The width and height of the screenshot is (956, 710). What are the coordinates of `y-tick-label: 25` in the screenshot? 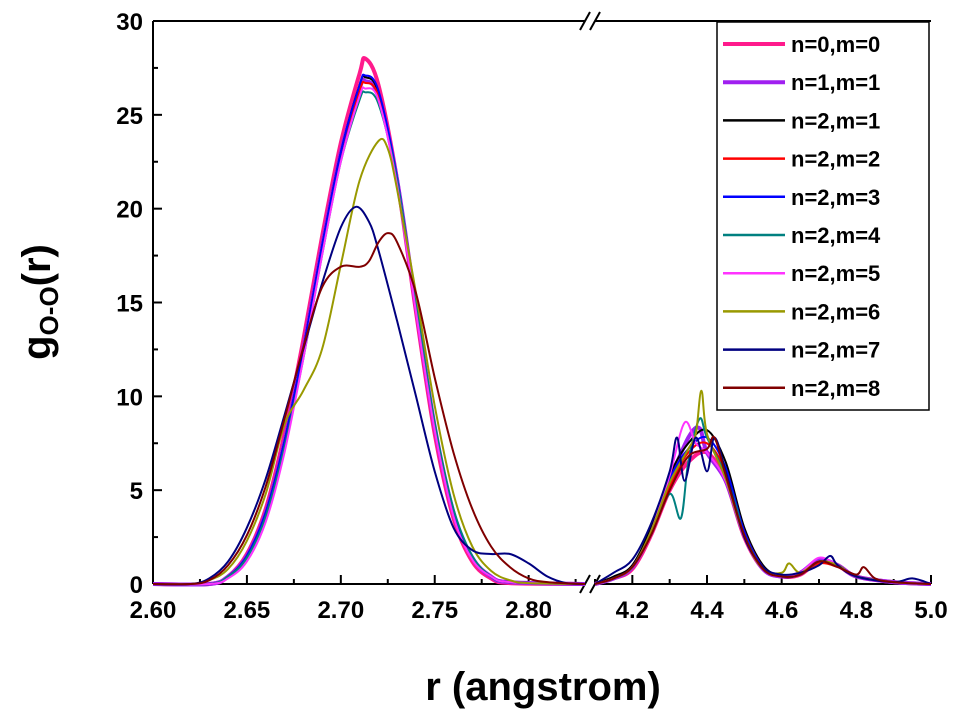 It's located at (129, 116).